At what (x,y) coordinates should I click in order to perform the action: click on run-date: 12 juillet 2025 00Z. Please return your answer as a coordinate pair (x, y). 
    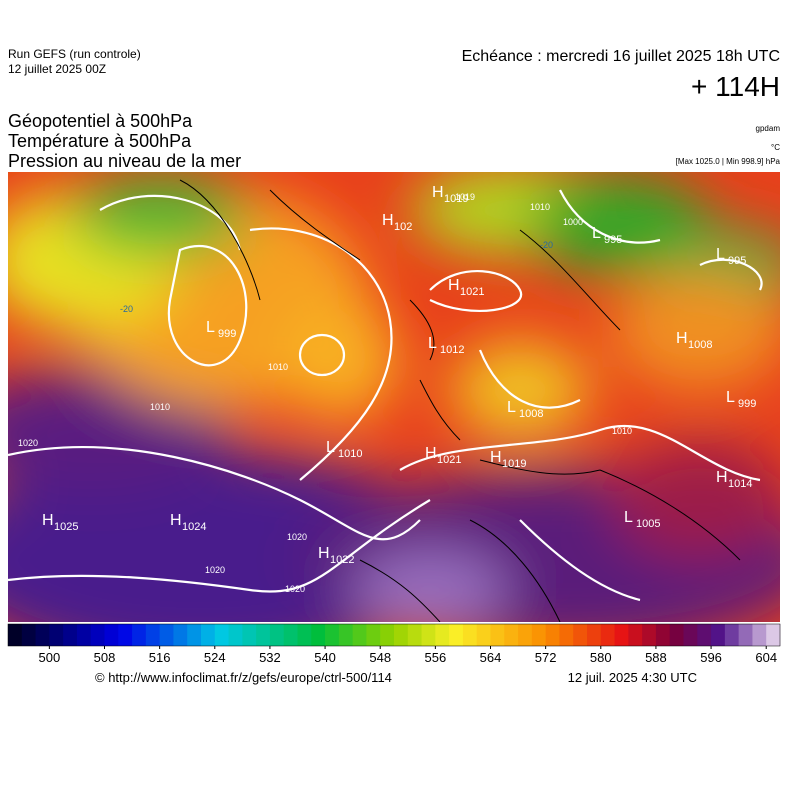
    Looking at the image, I should click on (57, 69).